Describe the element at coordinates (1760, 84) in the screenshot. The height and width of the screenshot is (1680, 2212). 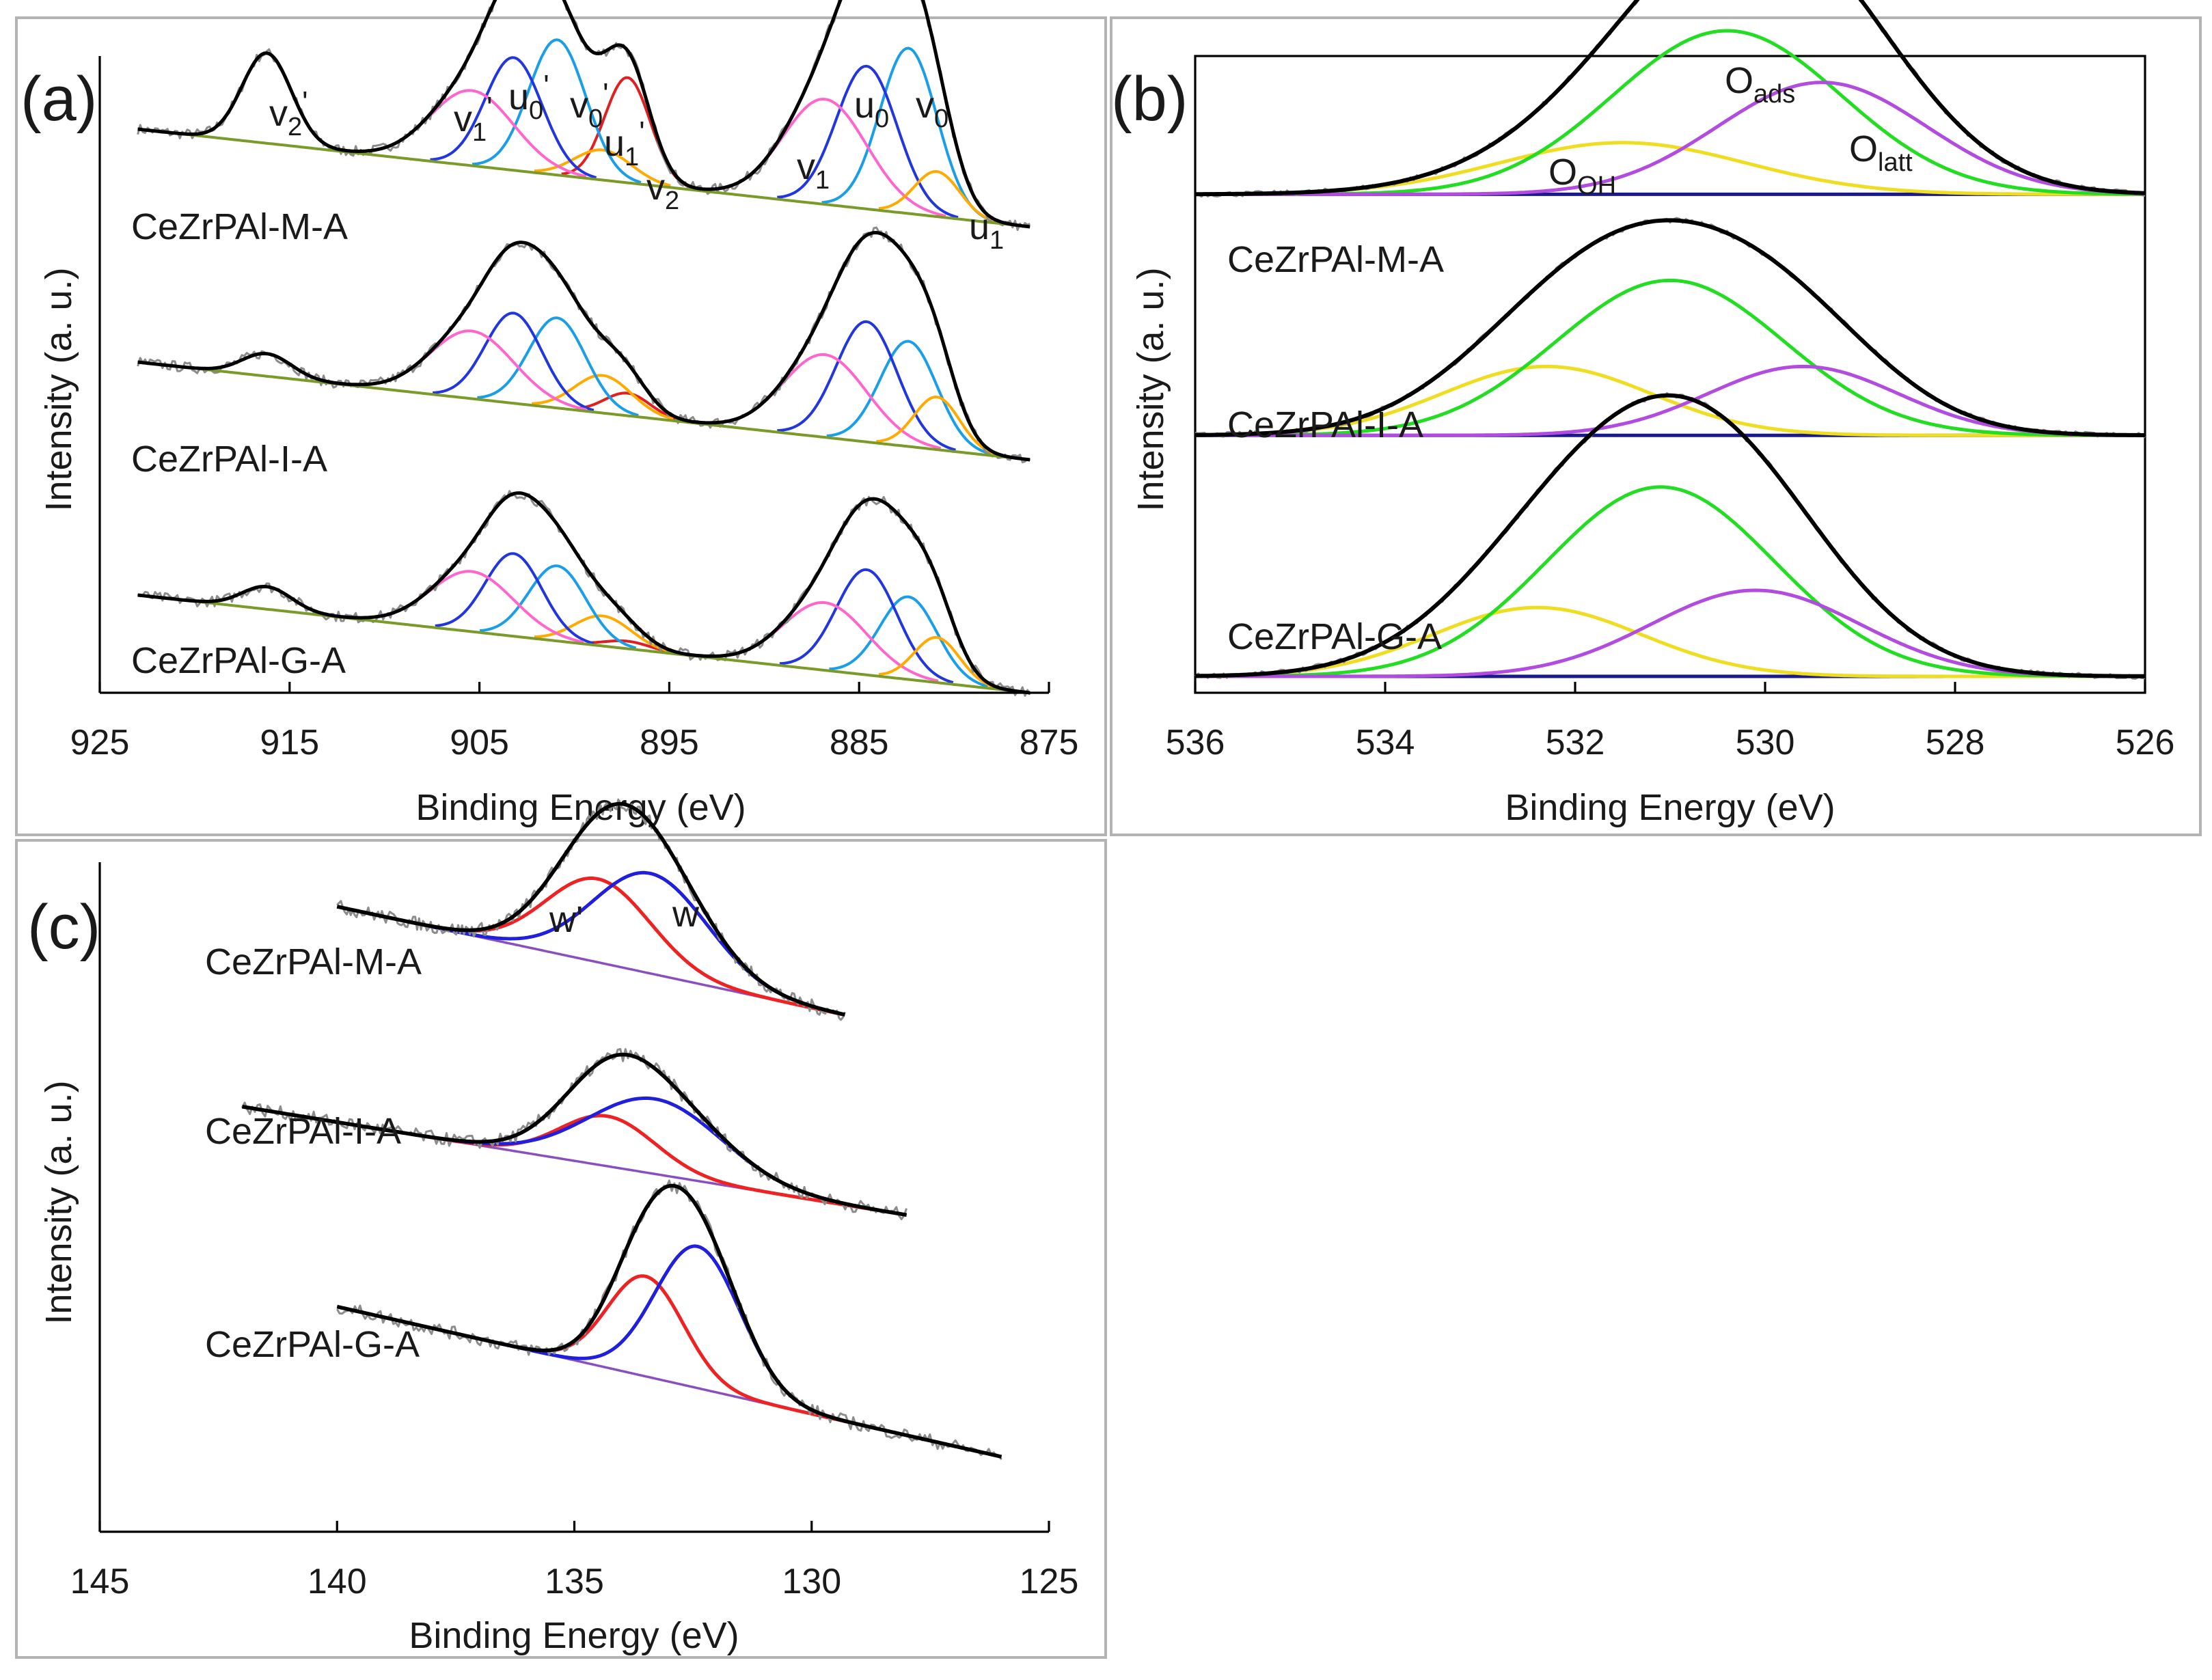
I see `peak-label-o-ads: Oads` at that location.